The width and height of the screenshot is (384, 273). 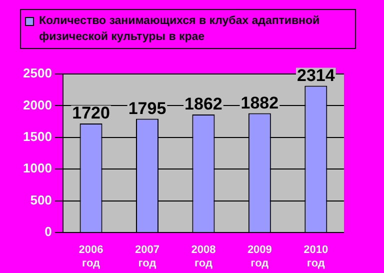 I want to click on data-label: 1882, so click(x=259, y=102).